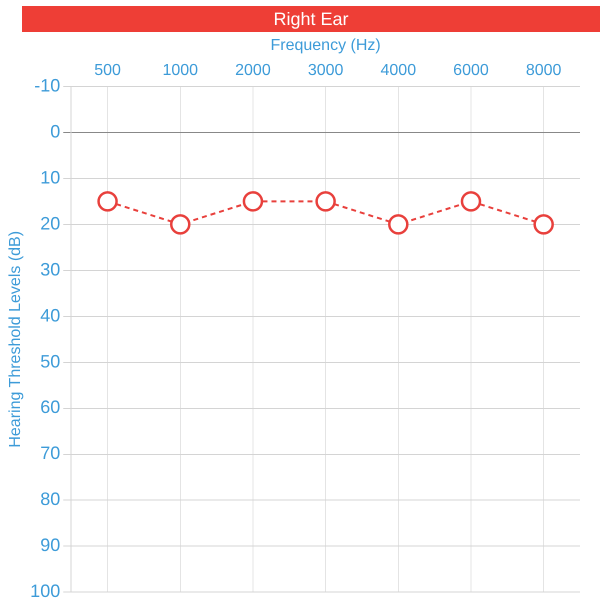 The image size is (605, 612). What do you see at coordinates (253, 71) in the screenshot?
I see `x-tick-label: 2000` at bounding box center [253, 71].